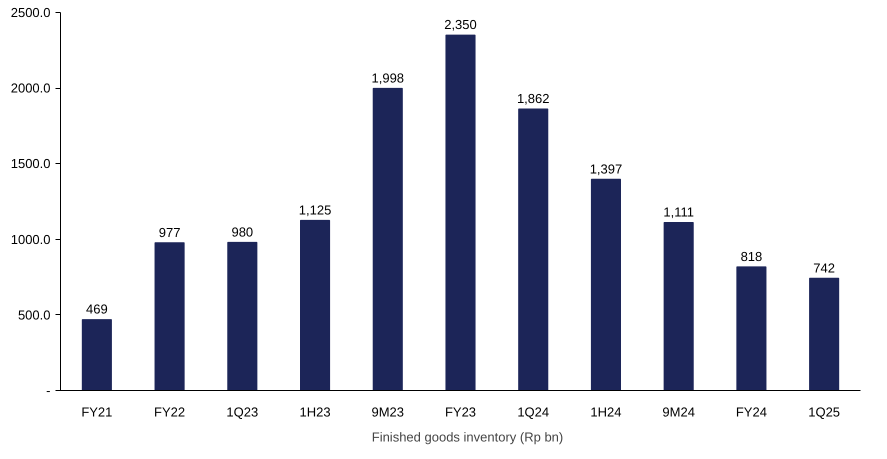 The height and width of the screenshot is (459, 887). What do you see at coordinates (169, 232) in the screenshot?
I see `data-label: 977` at bounding box center [169, 232].